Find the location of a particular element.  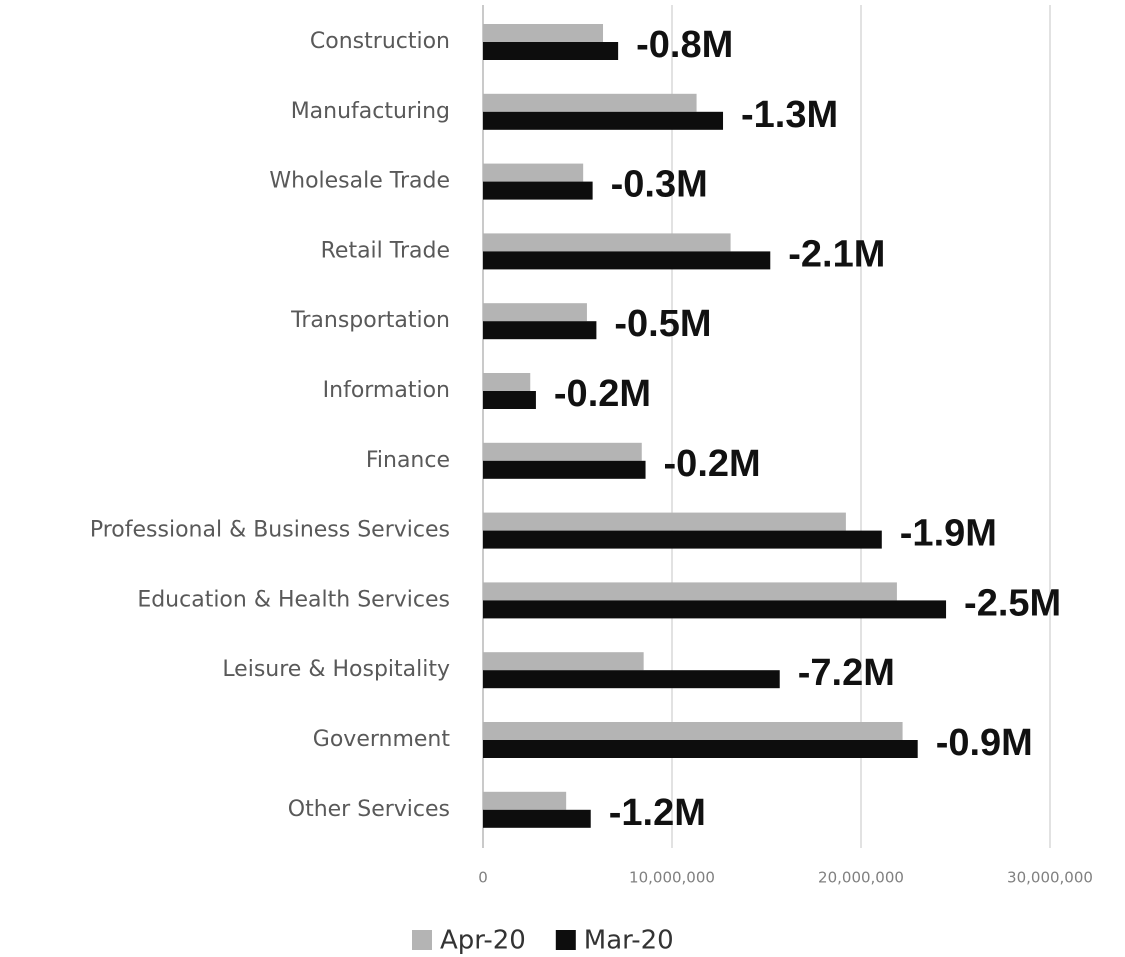

category-label: Other Services is located at coordinates (369, 809).